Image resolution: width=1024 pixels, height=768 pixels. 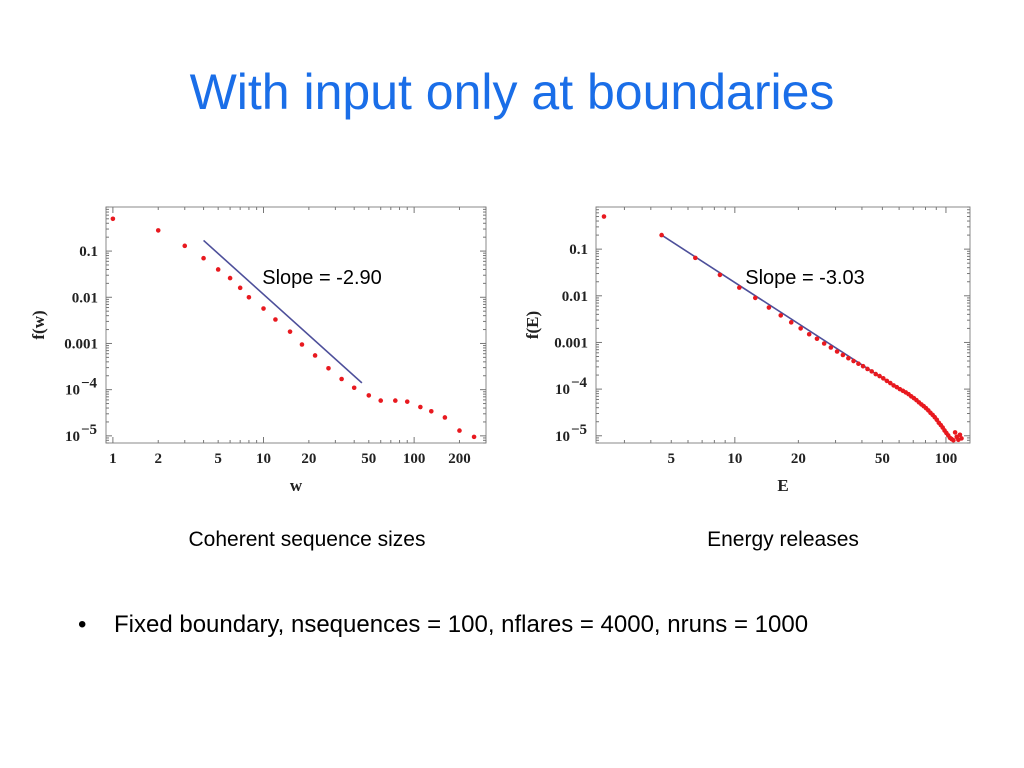 I want to click on chart-caption: Energy releases, so click(x=783, y=539).